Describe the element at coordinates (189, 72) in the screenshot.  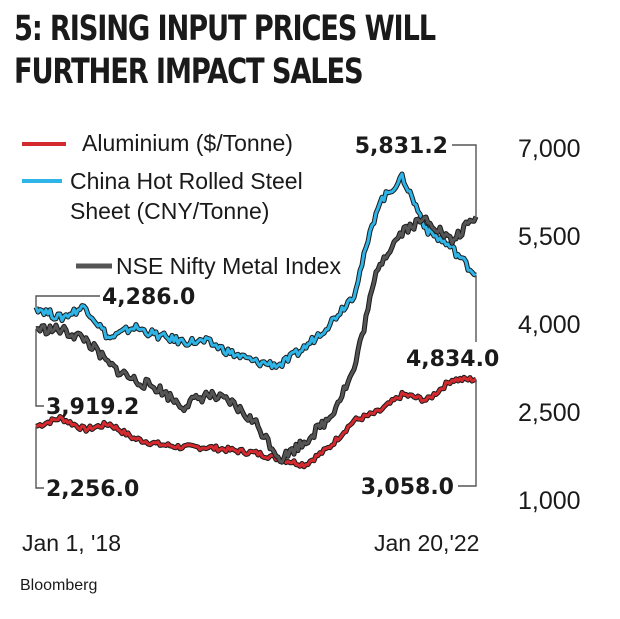
I see `chart-title-line2: FURTHER IMPACT SALES` at that location.